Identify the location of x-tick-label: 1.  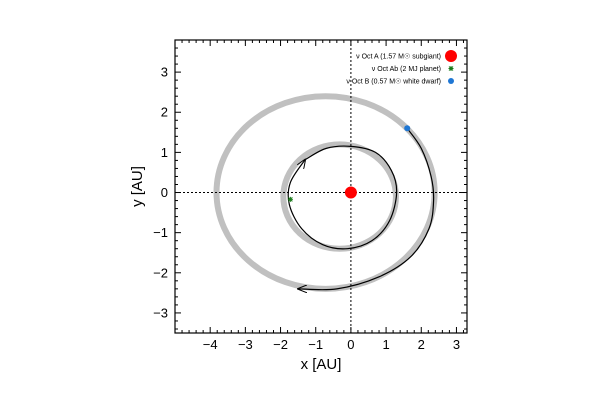
(385, 344).